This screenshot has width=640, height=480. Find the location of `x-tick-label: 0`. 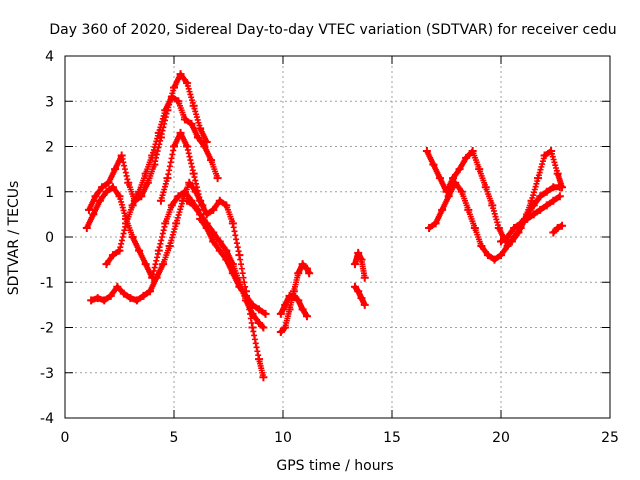

x-tick-label: 0 is located at coordinates (65, 438).